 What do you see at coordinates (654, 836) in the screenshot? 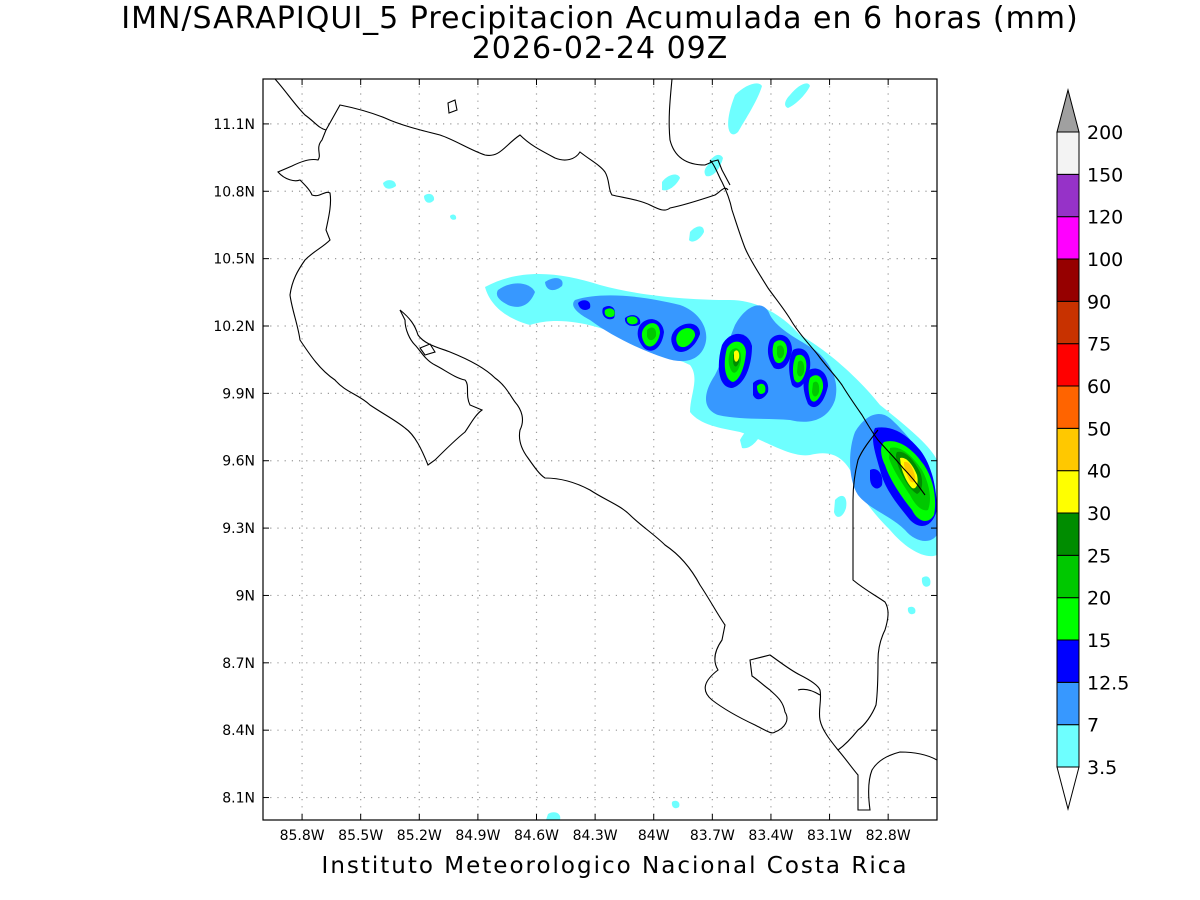
I see `lon-tick-label: 84W` at bounding box center [654, 836].